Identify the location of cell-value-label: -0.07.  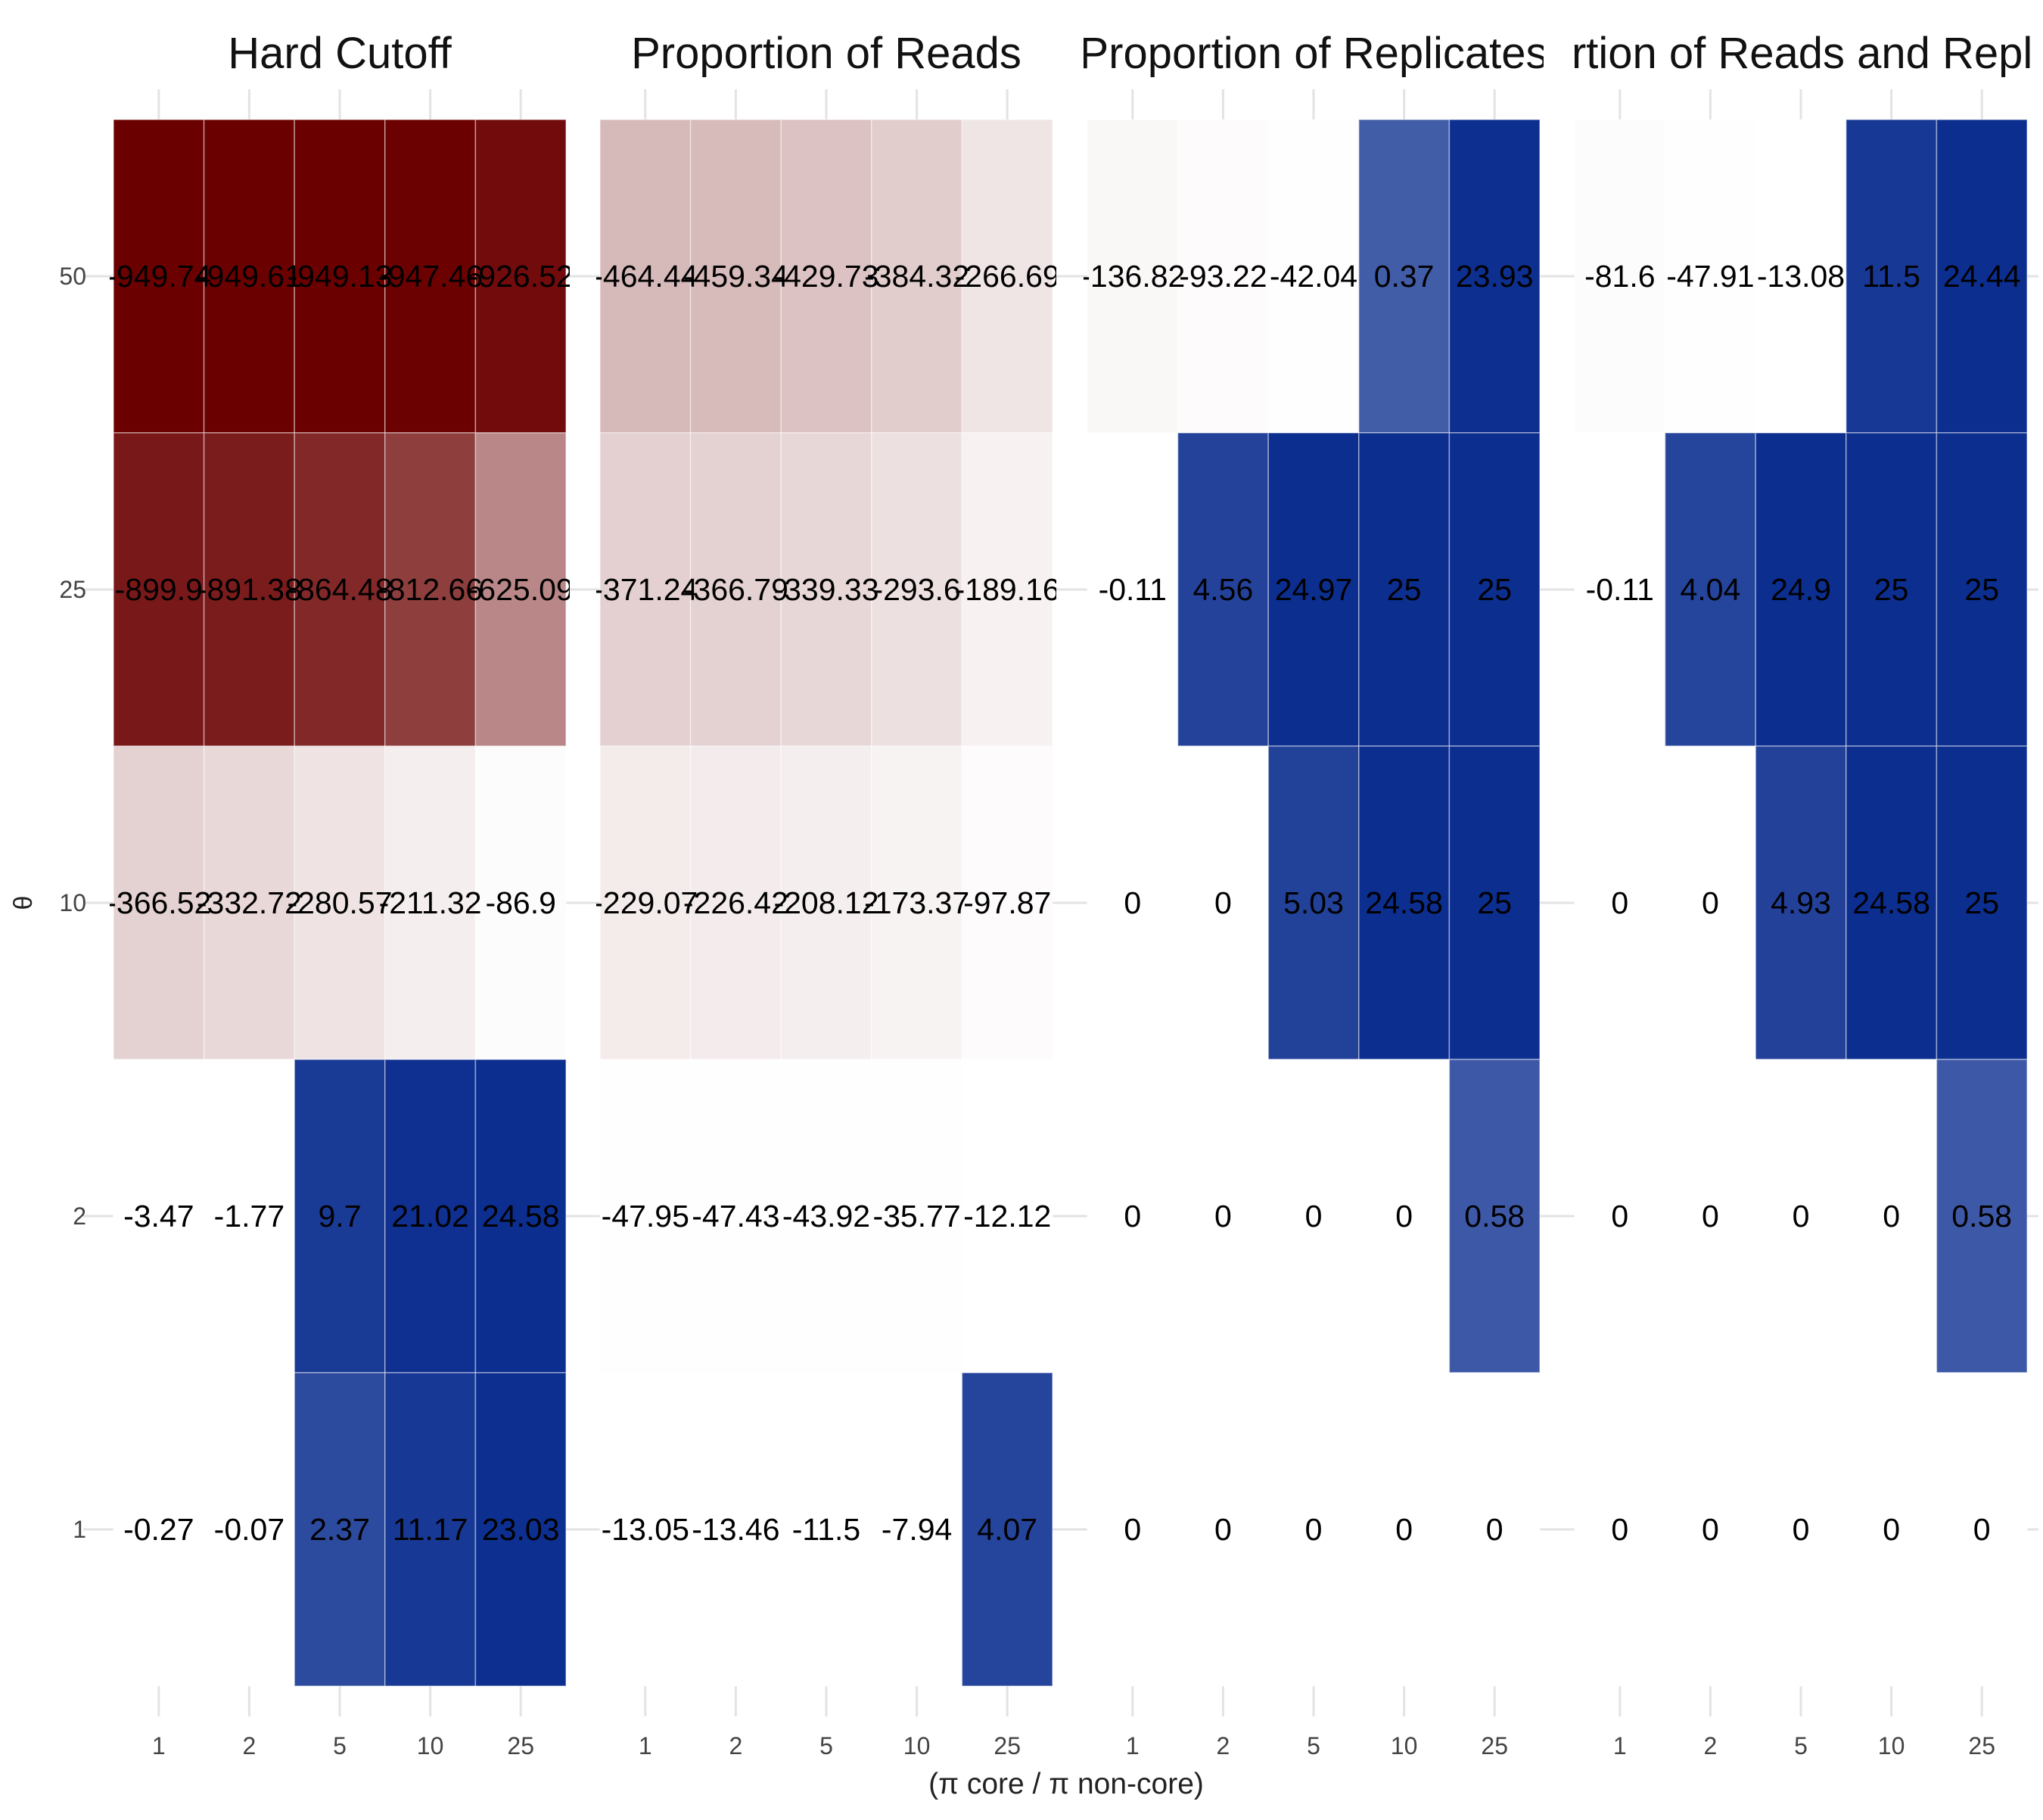
(250, 1529).